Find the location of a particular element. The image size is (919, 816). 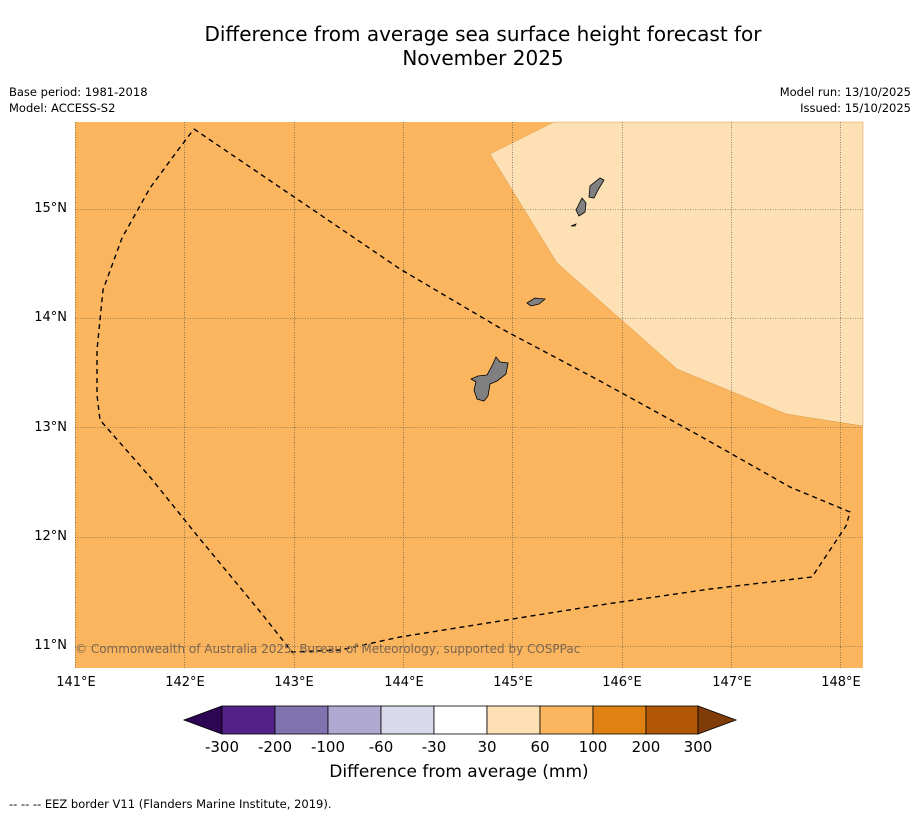

colorbar-tick-label: 100 is located at coordinates (593, 747).